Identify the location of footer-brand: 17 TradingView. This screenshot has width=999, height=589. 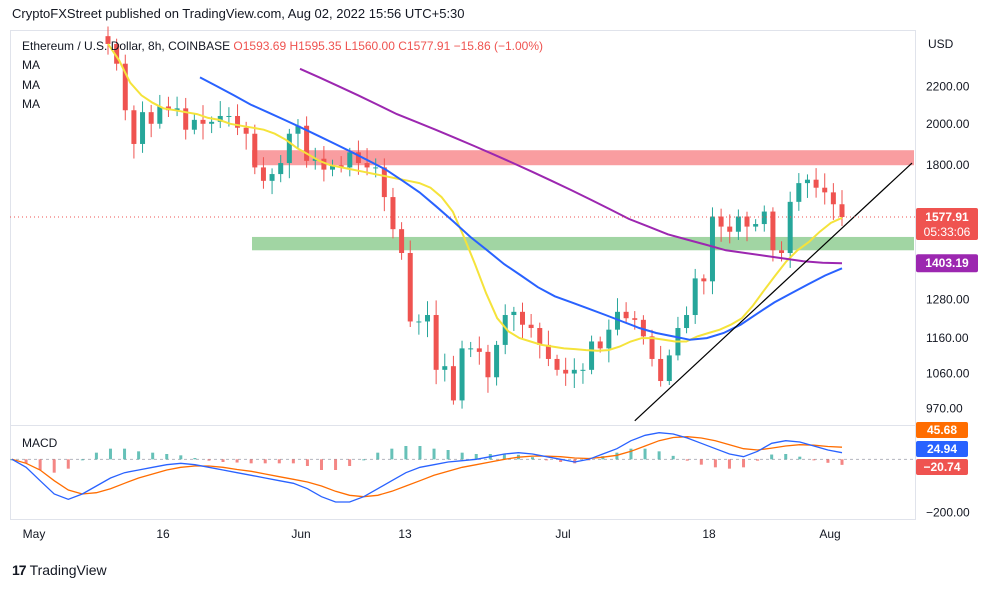
(59, 570).